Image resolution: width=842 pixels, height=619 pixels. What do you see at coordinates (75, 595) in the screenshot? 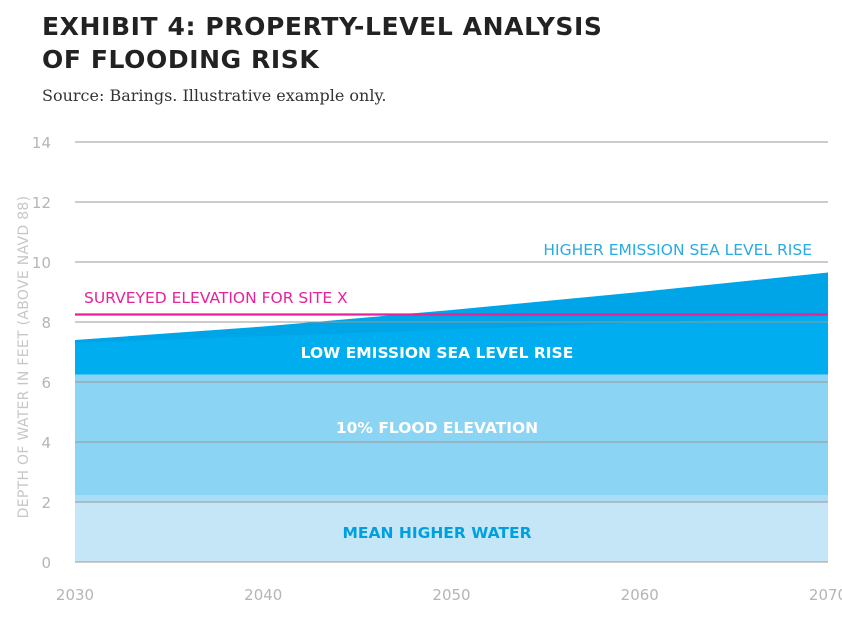
I see `x-tick-label: 2030` at bounding box center [75, 595].